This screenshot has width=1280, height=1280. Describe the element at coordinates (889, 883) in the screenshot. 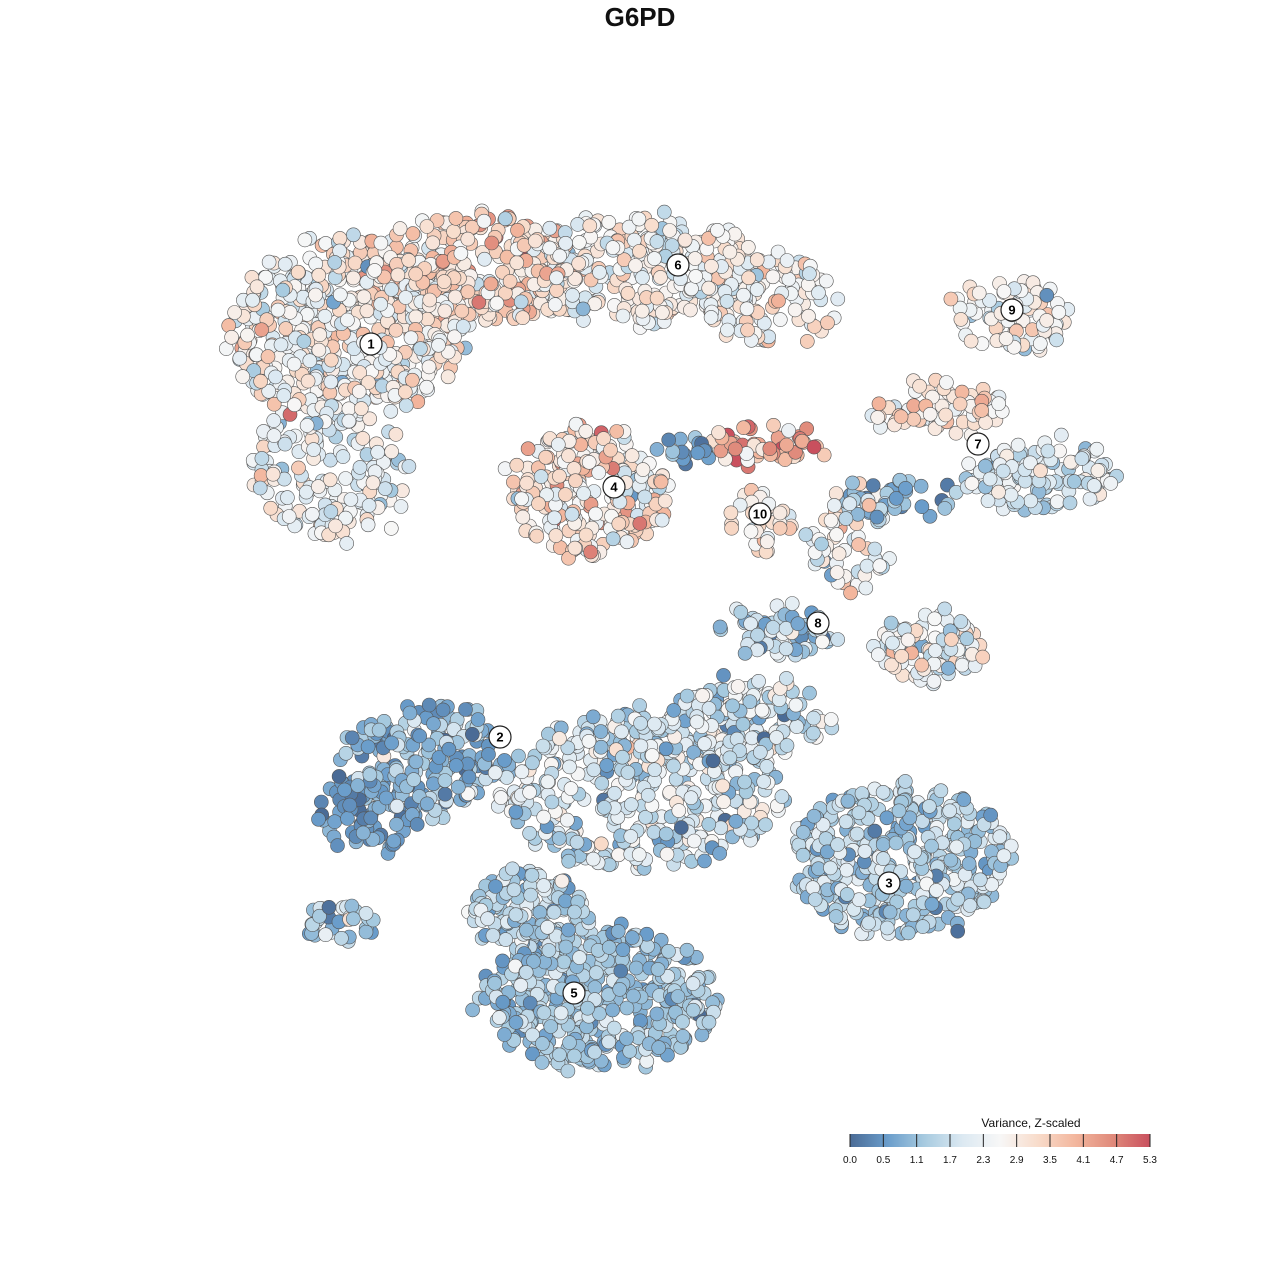

I see `cluster-label-3: 3` at that location.